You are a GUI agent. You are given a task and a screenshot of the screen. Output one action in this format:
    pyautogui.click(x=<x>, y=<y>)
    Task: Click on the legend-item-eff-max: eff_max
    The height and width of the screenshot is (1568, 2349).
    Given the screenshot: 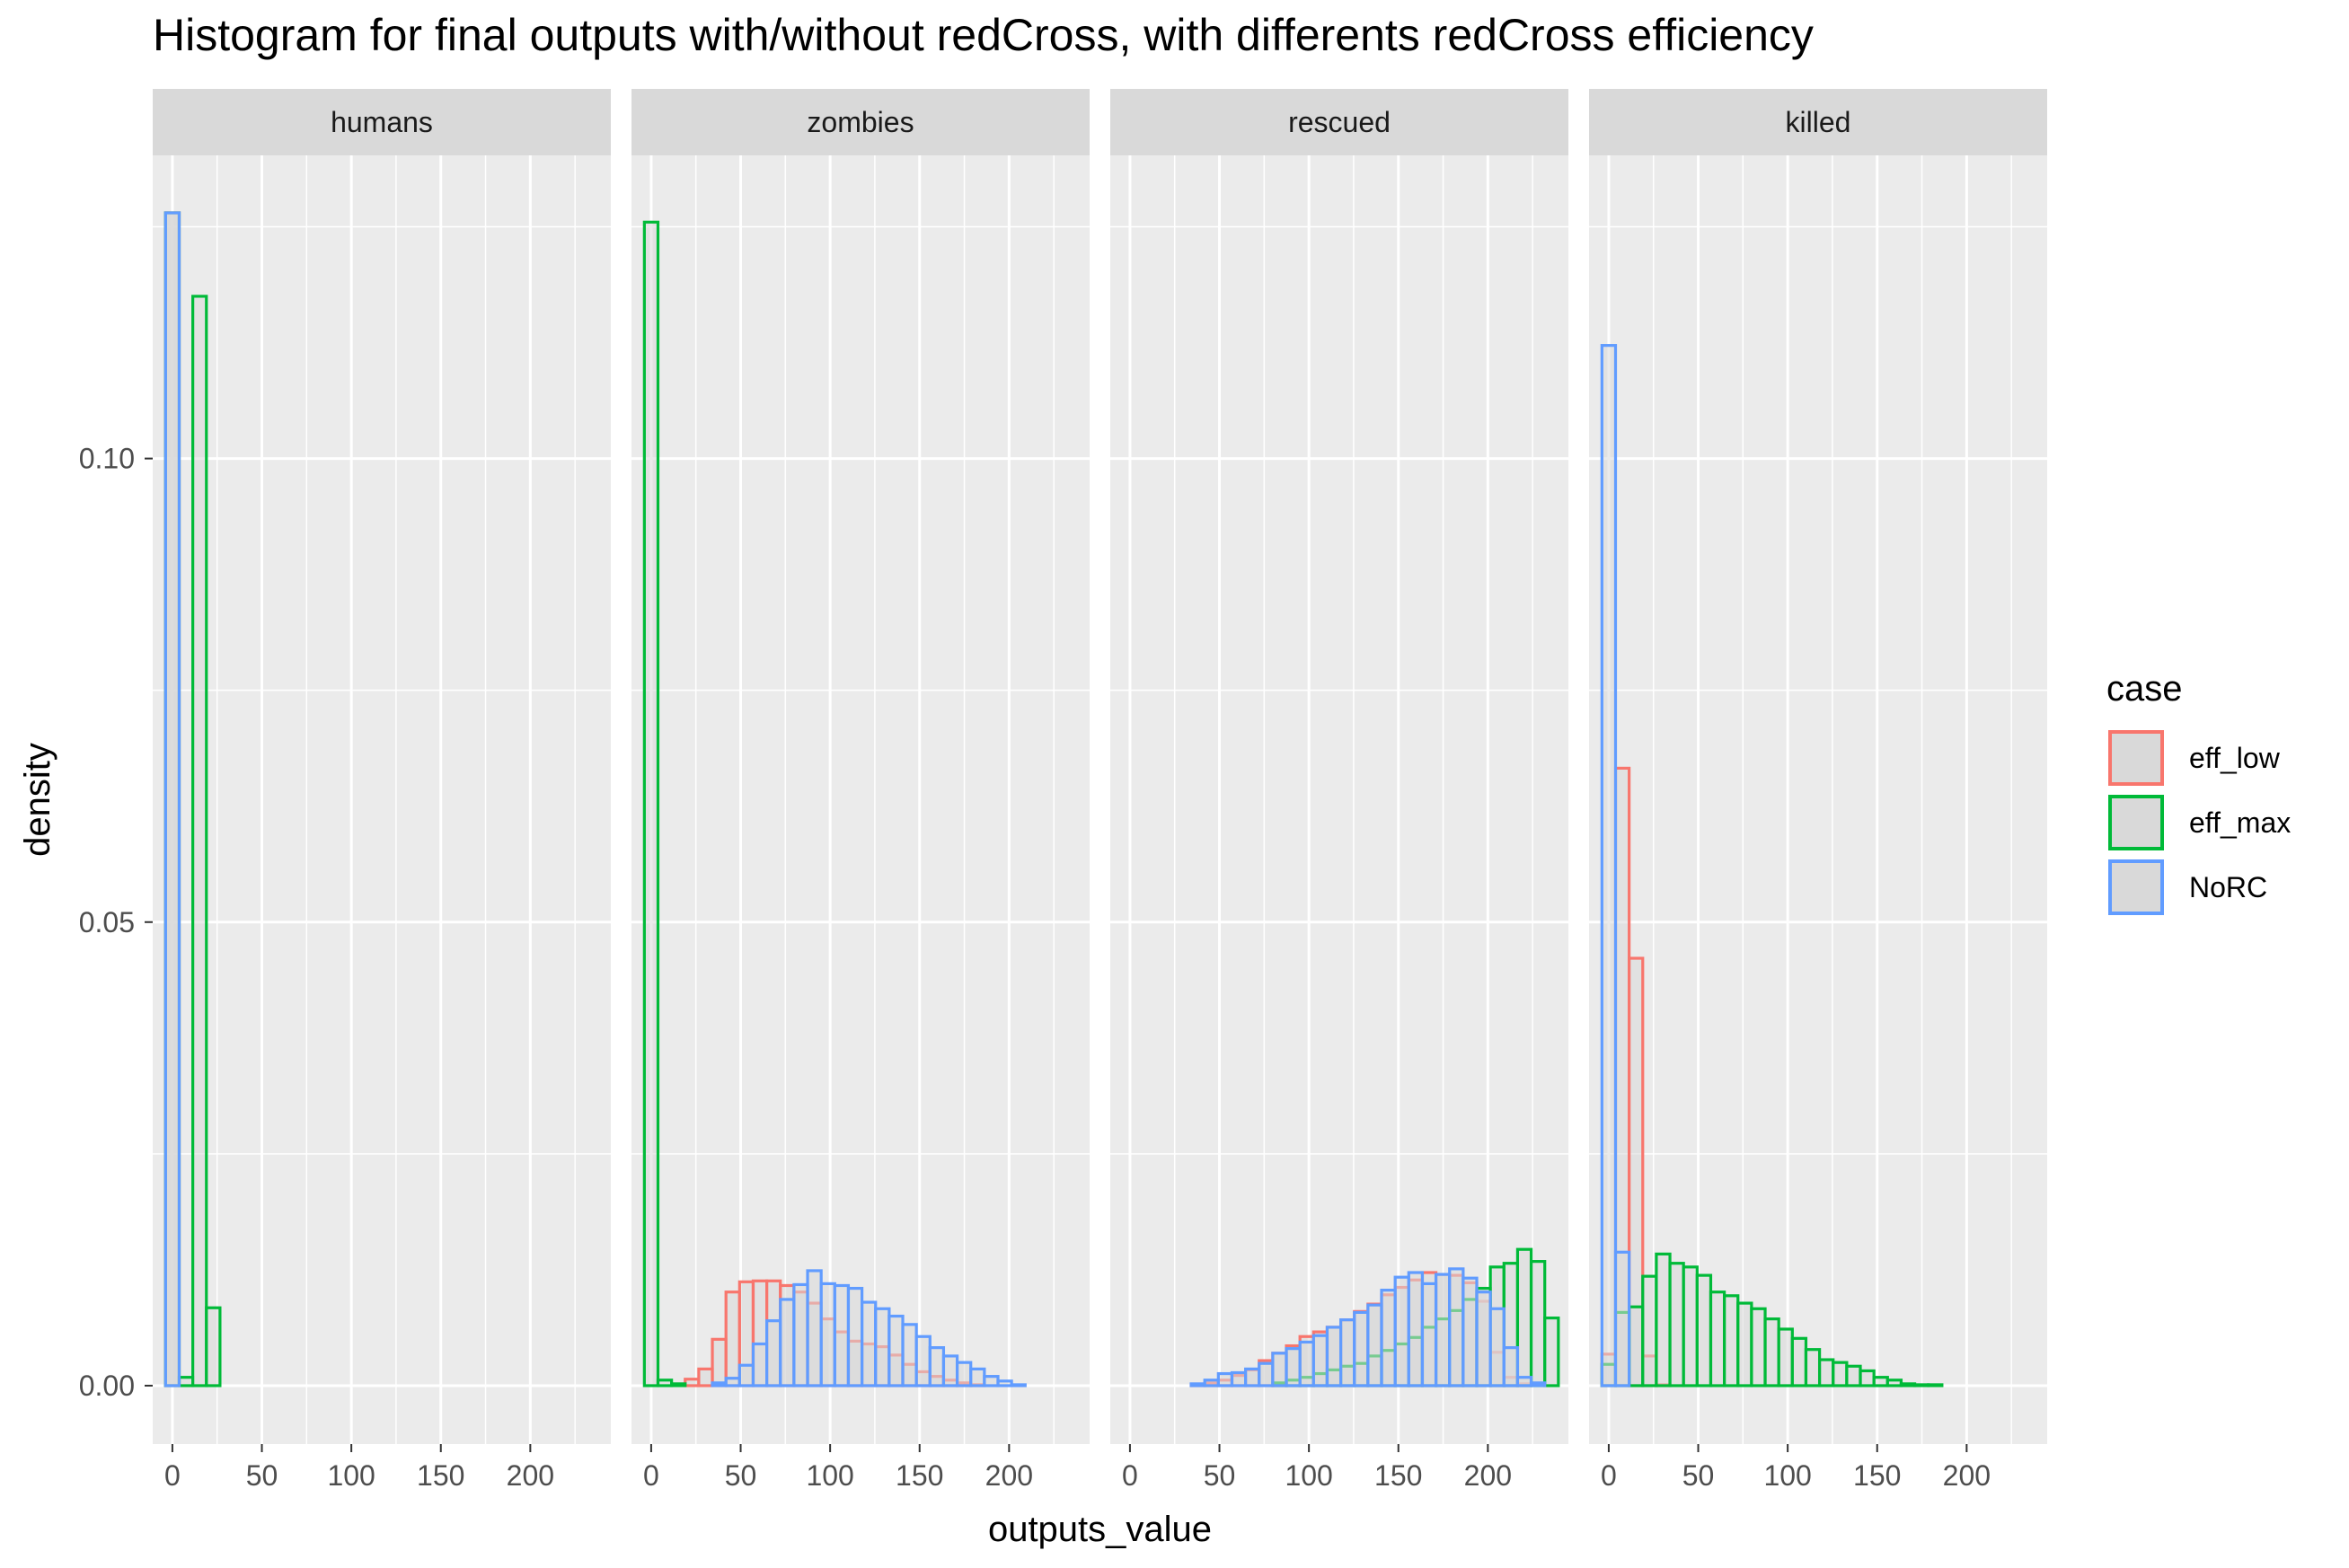 What is the action you would take?
    pyautogui.click(x=2198, y=822)
    